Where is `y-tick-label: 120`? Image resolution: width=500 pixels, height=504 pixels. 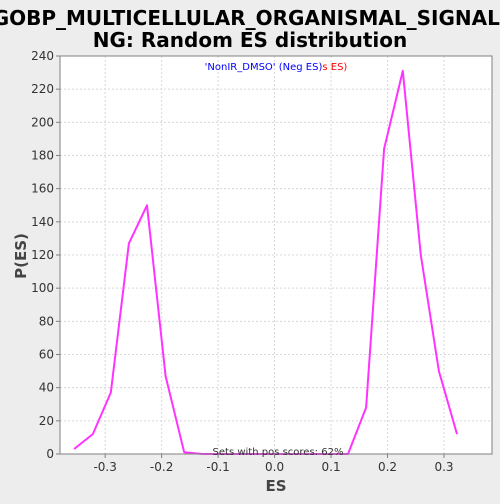 y-tick-label: 120 is located at coordinates (42, 255).